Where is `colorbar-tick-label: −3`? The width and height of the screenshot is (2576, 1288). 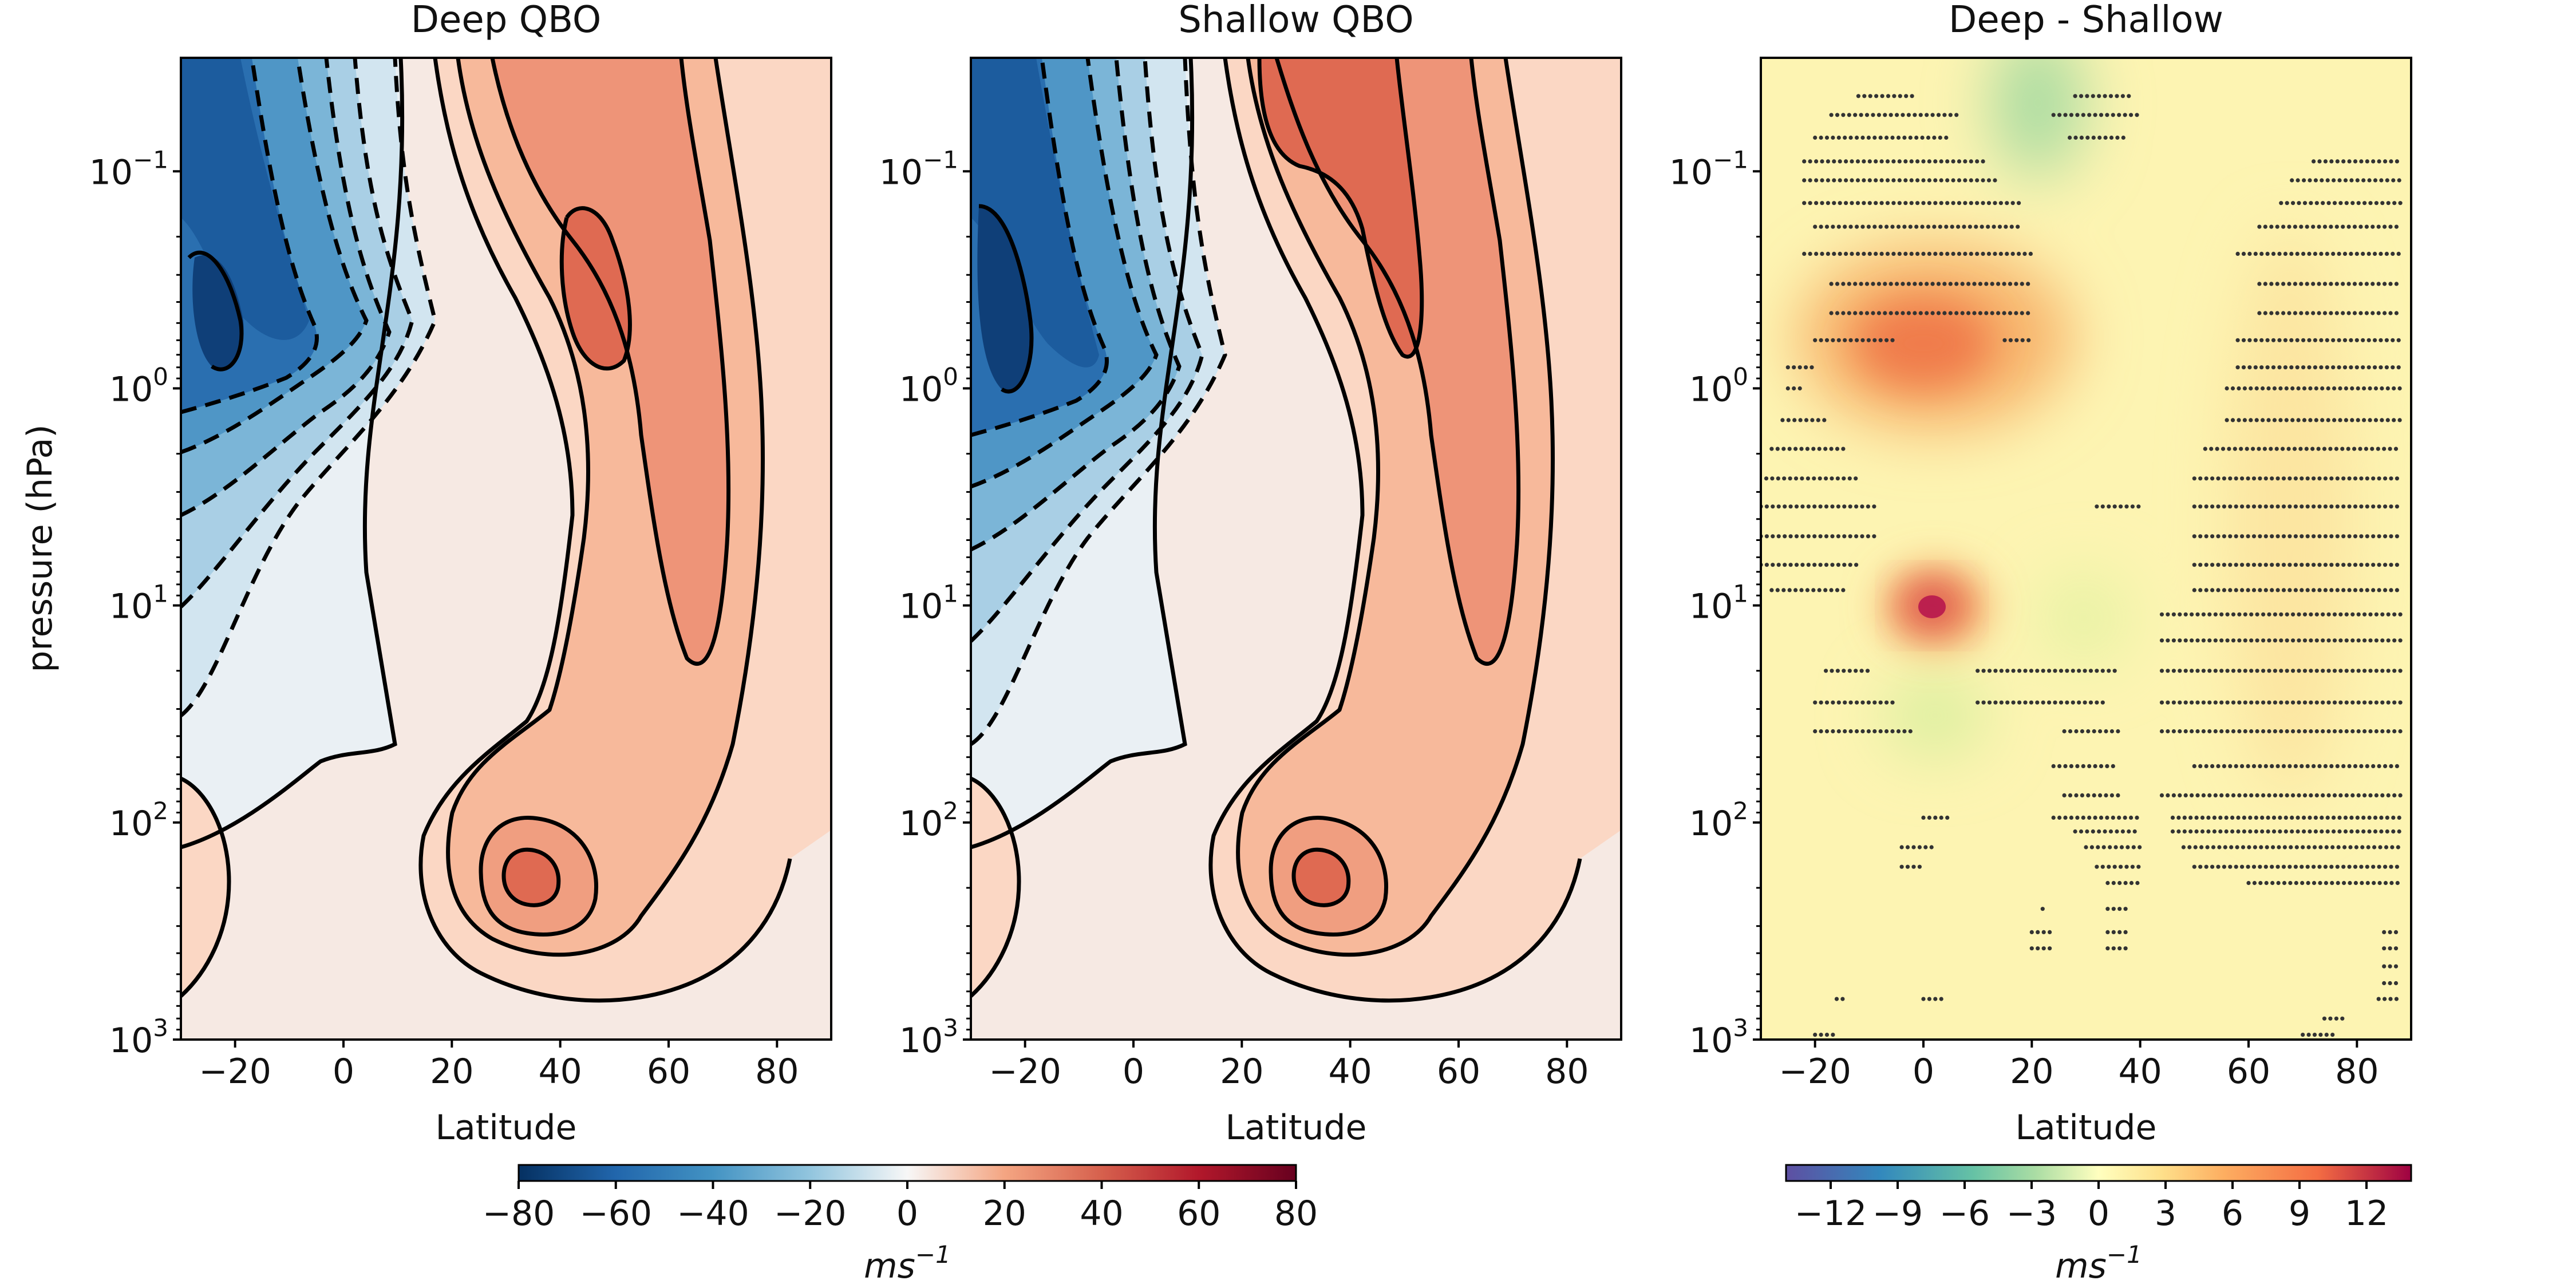 colorbar-tick-label: −3 is located at coordinates (2031, 1214).